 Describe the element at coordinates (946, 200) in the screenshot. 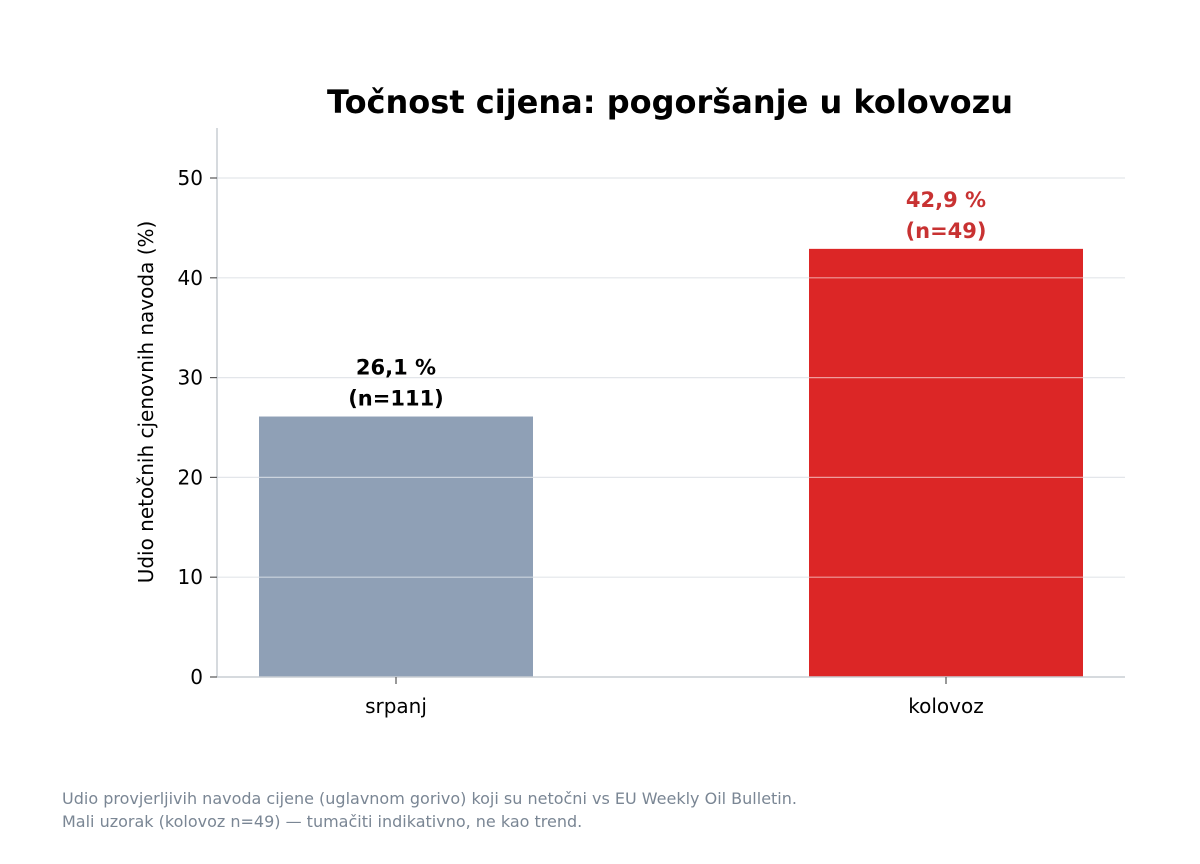

I see `data-label-value-kolovoz: 42,9 %` at that location.